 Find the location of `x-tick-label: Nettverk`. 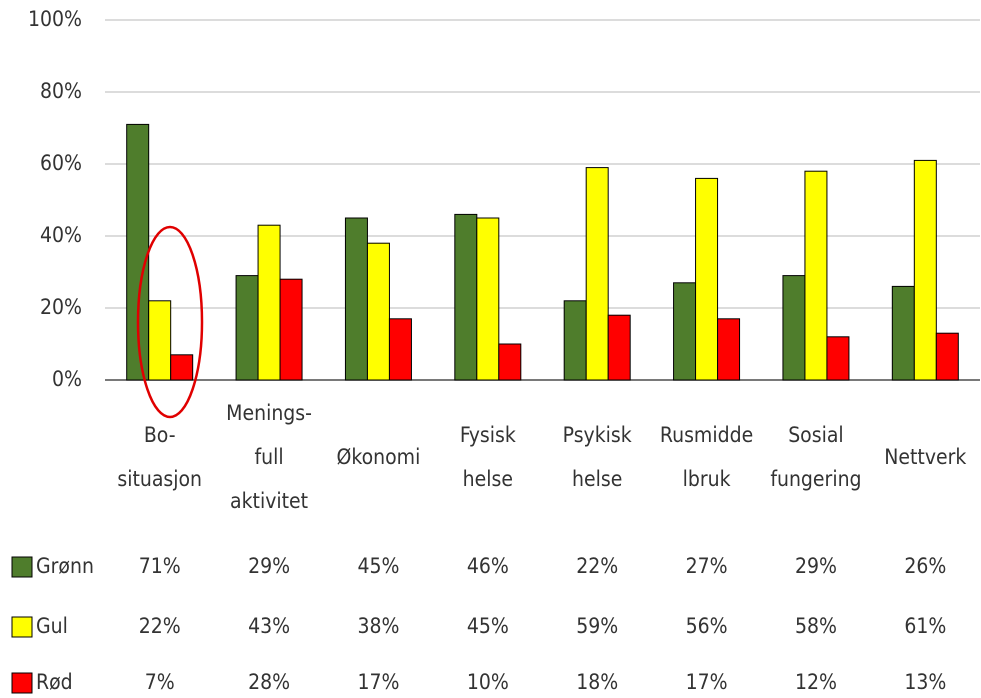

x-tick-label: Nettverk is located at coordinates (925, 457).